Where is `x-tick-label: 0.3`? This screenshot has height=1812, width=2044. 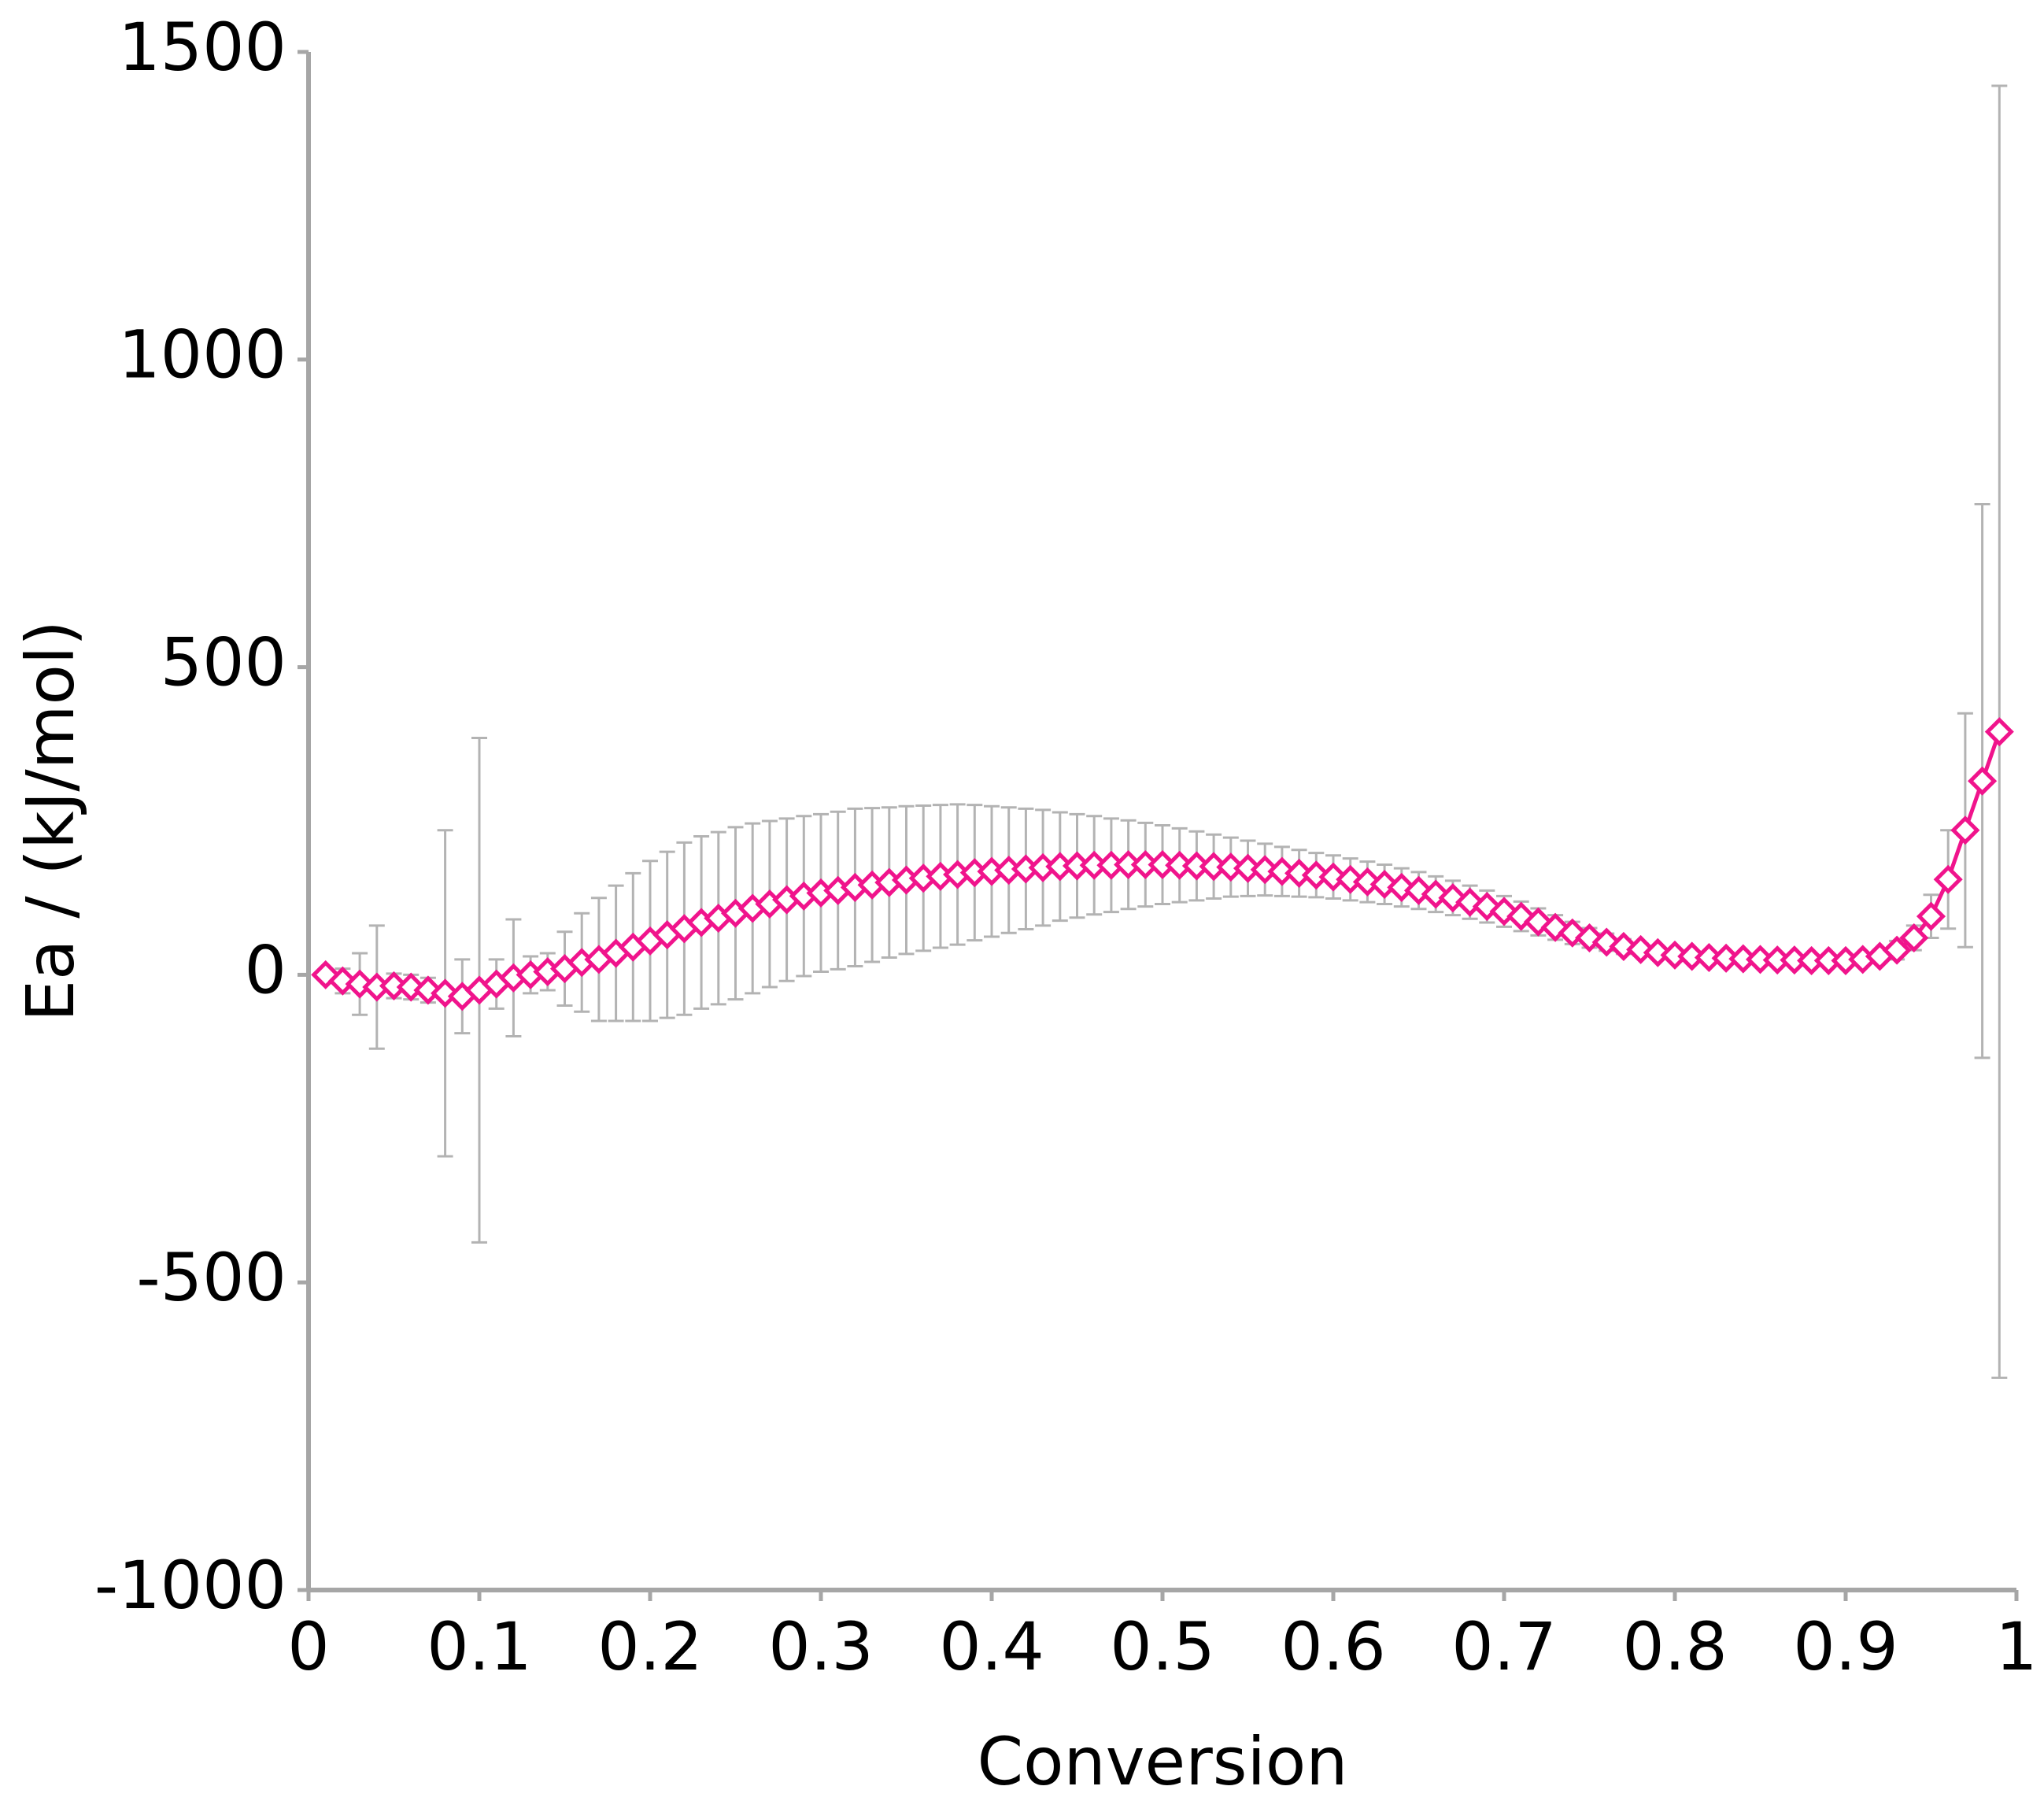 x-tick-label: 0.3 is located at coordinates (821, 1646).